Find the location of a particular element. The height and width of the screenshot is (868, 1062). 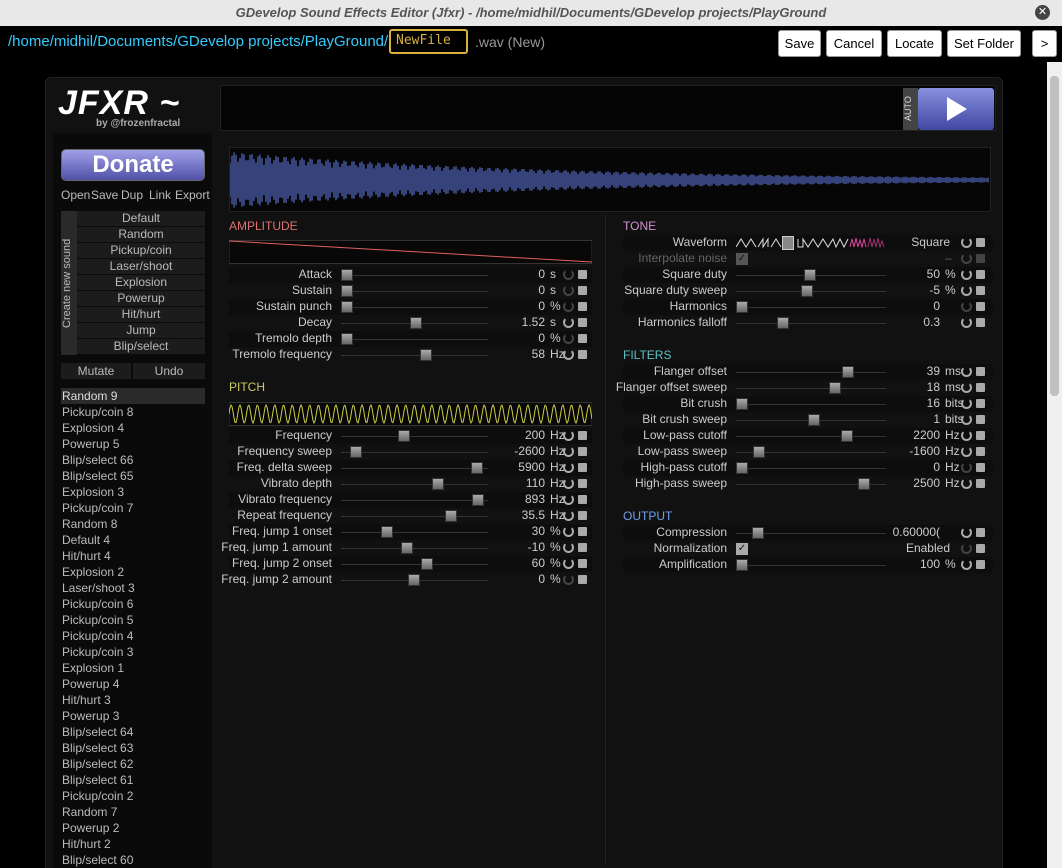

preset-button: Hit/hurt is located at coordinates (141, 314).